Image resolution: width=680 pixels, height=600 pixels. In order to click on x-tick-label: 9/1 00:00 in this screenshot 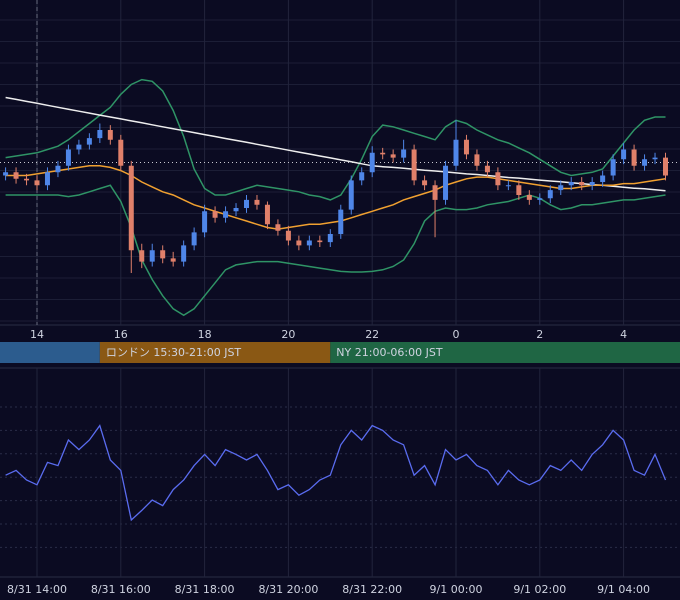, I will do `click(456, 589)`.